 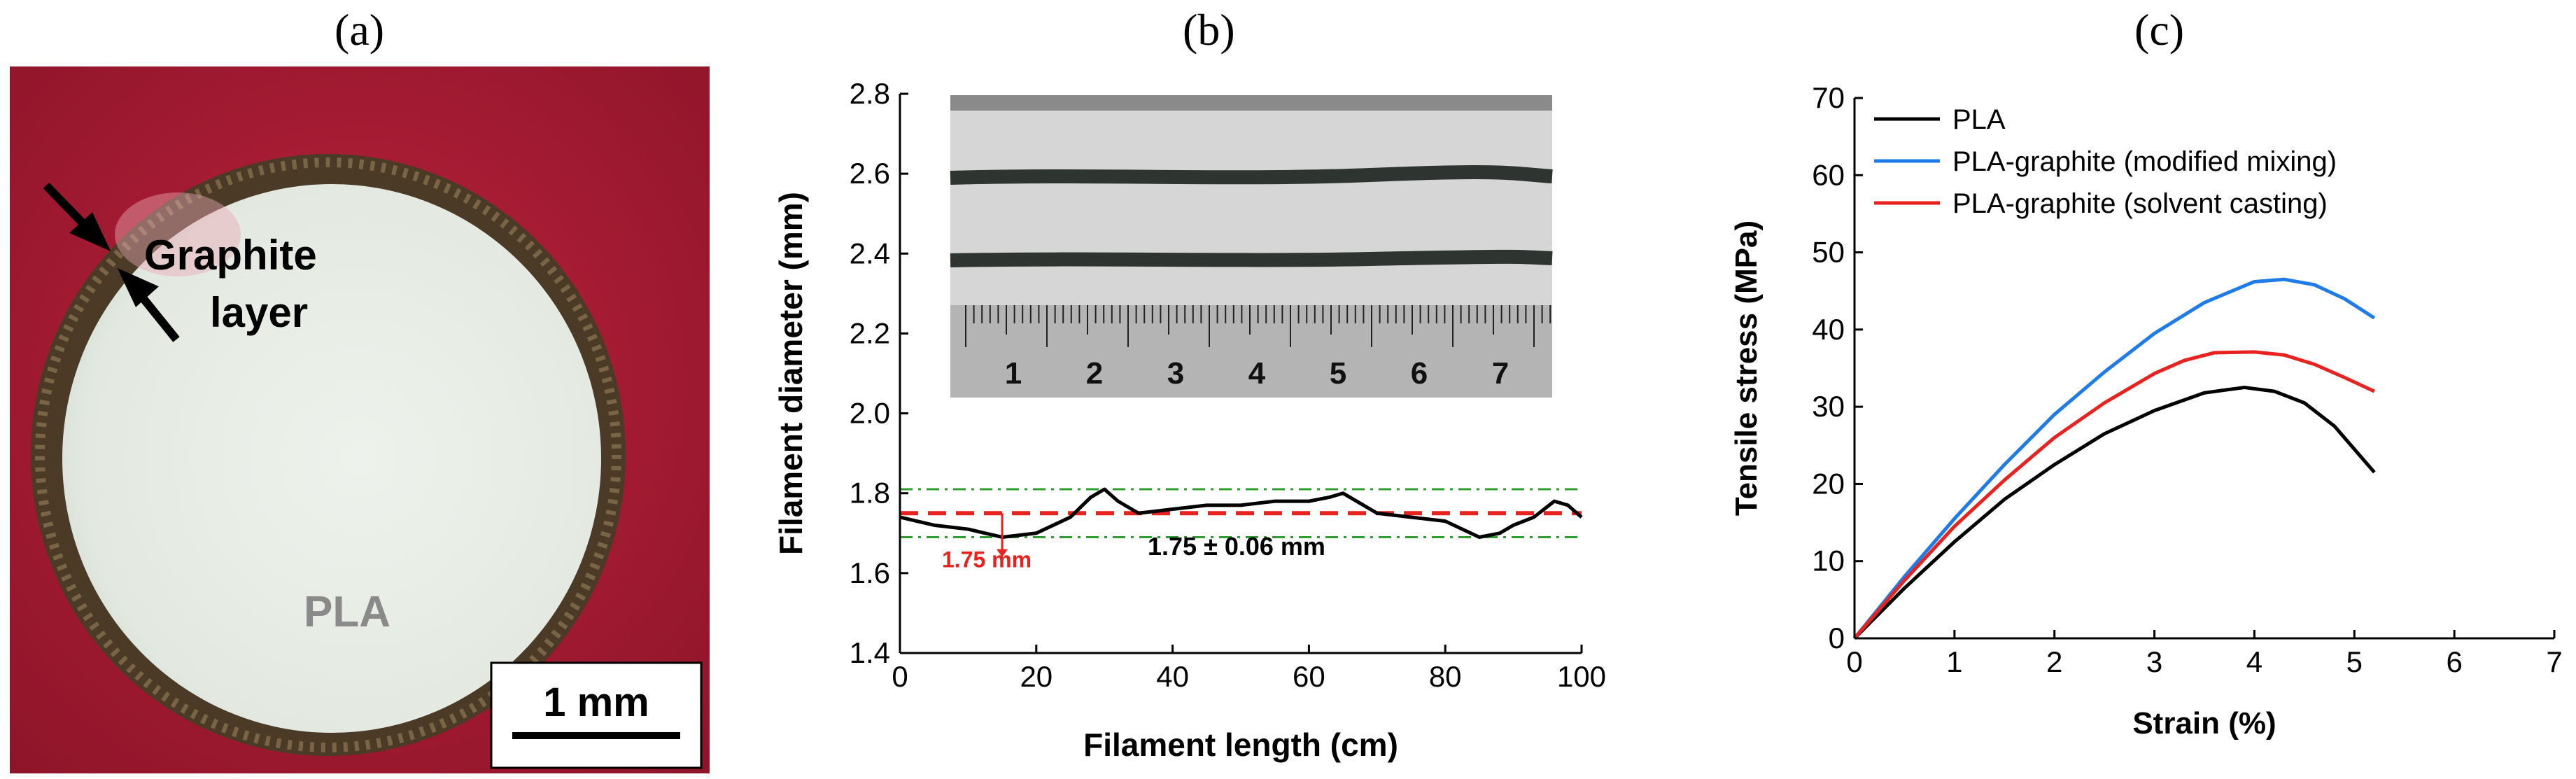 I want to click on y-tick-label: 40, so click(x=1828, y=329).